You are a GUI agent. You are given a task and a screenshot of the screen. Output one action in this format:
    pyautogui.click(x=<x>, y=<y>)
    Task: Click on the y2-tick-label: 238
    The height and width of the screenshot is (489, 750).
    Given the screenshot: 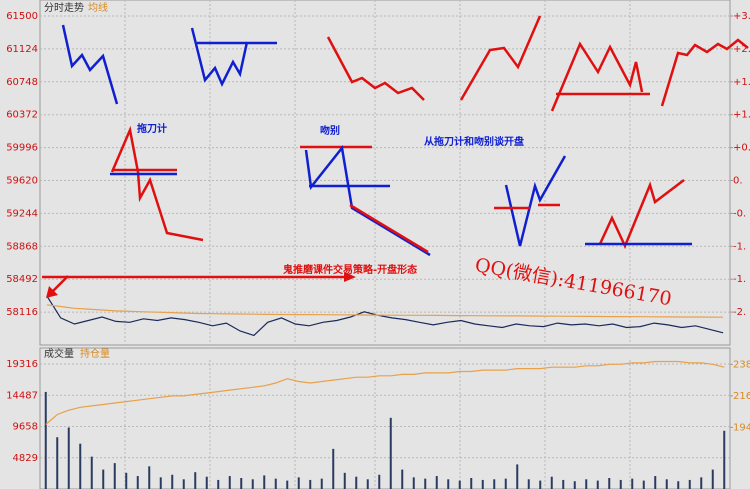 What is the action you would take?
    pyautogui.click(x=741, y=364)
    